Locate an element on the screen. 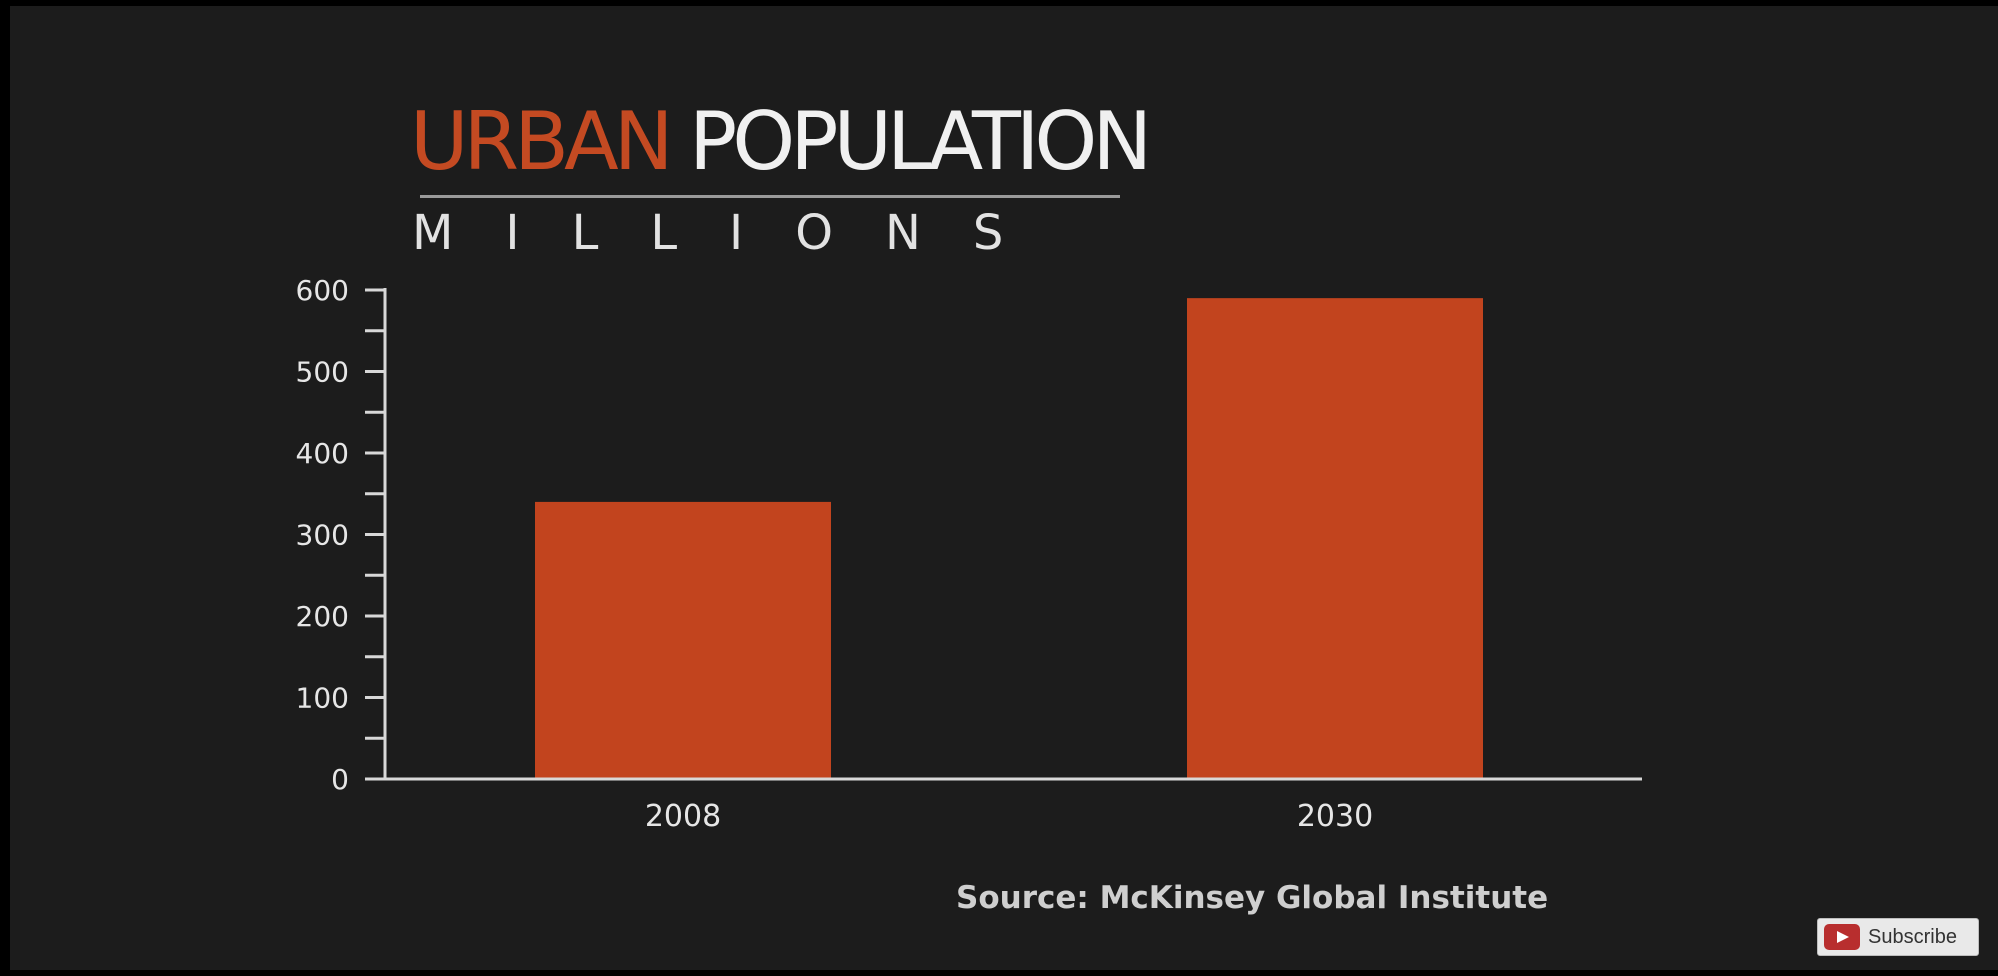 This screenshot has width=1998, height=976. chart-title: URBAN POPULATION is located at coordinates (781, 142).